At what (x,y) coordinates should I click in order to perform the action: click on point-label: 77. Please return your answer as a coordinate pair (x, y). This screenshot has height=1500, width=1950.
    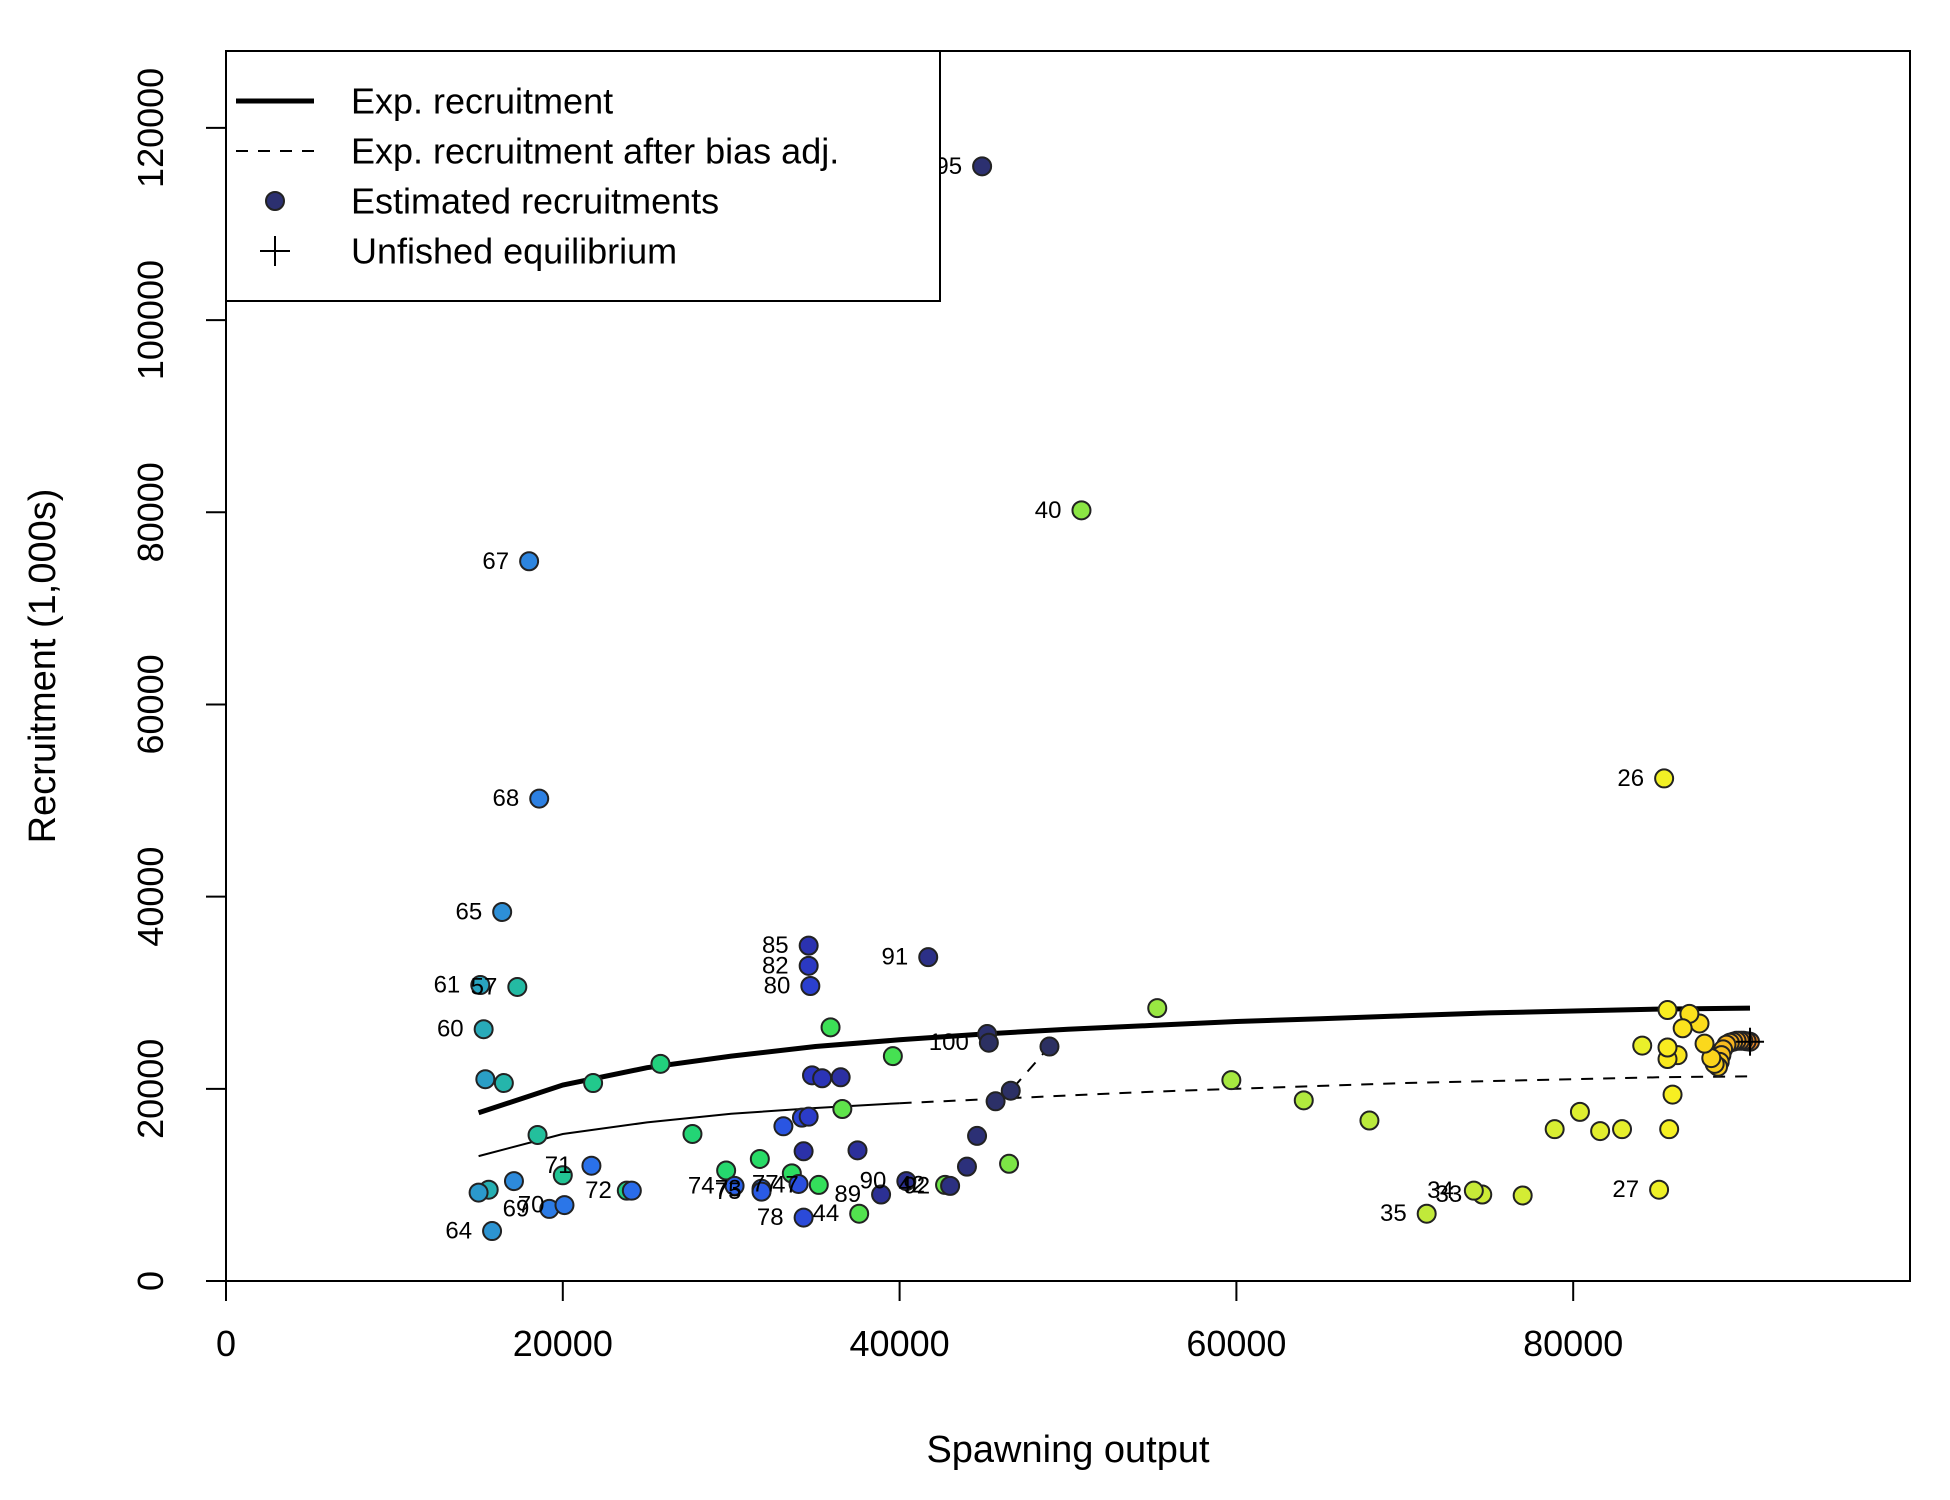
    Looking at the image, I should click on (765, 1183).